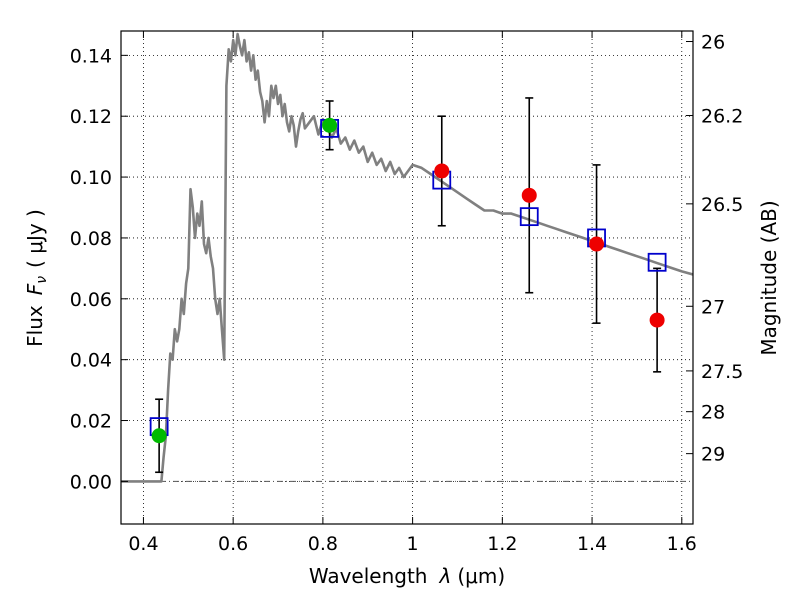 This screenshot has width=800, height=600. Describe the element at coordinates (722, 372) in the screenshot. I see `magnitude-tick-label: 27.5` at that location.